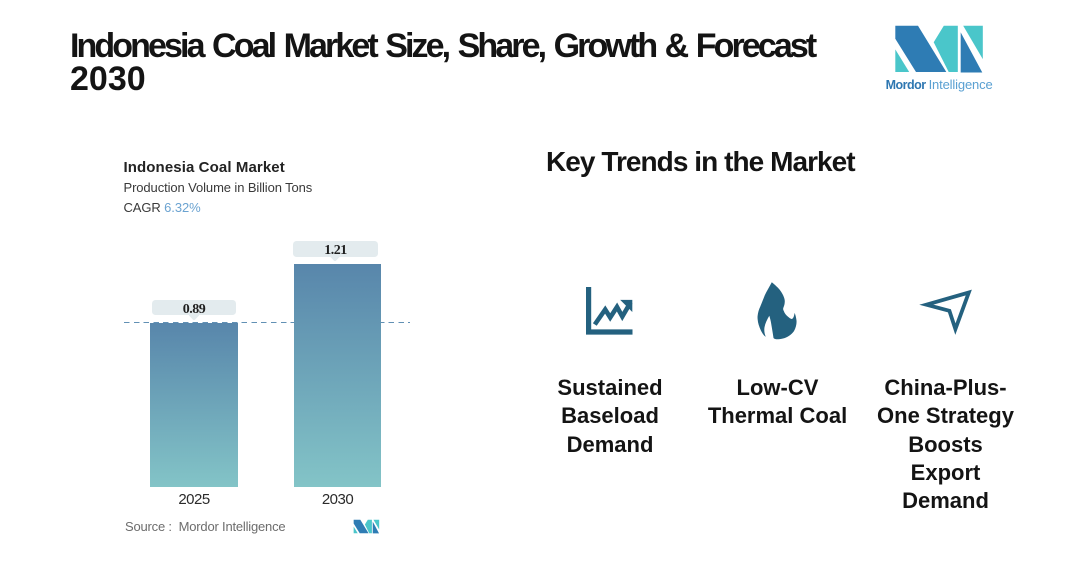 This screenshot has height=582, width=1081. What do you see at coordinates (906, 85) in the screenshot?
I see `svg-text: Mordor` at bounding box center [906, 85].